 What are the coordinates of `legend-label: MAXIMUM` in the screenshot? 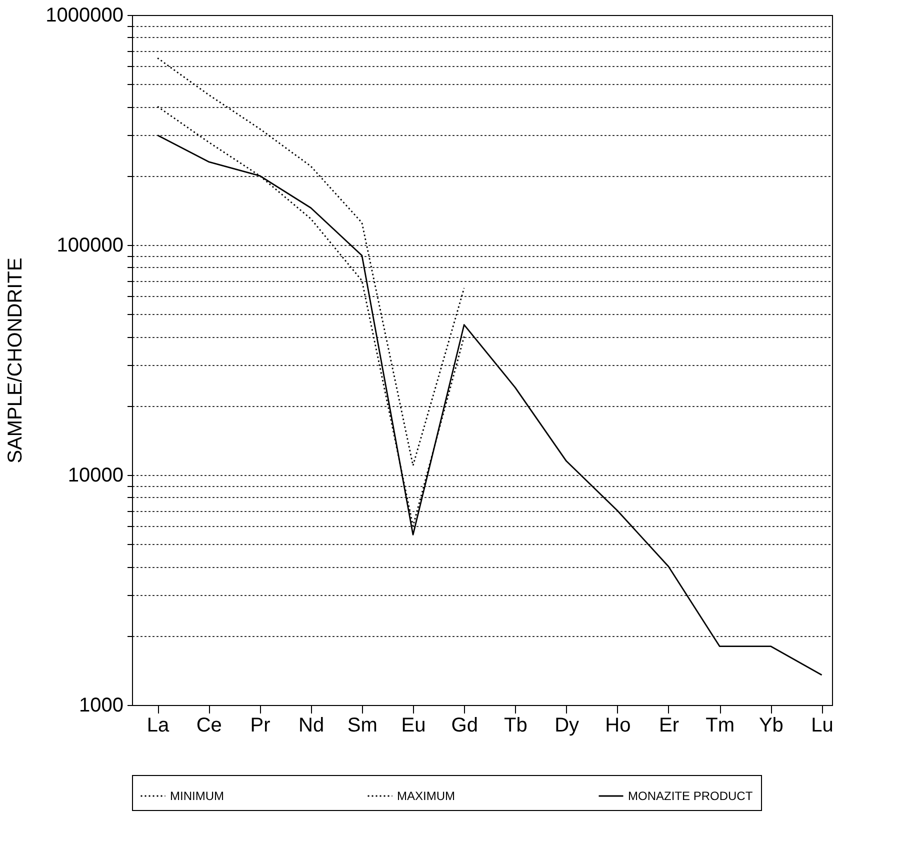 It's located at (426, 796).